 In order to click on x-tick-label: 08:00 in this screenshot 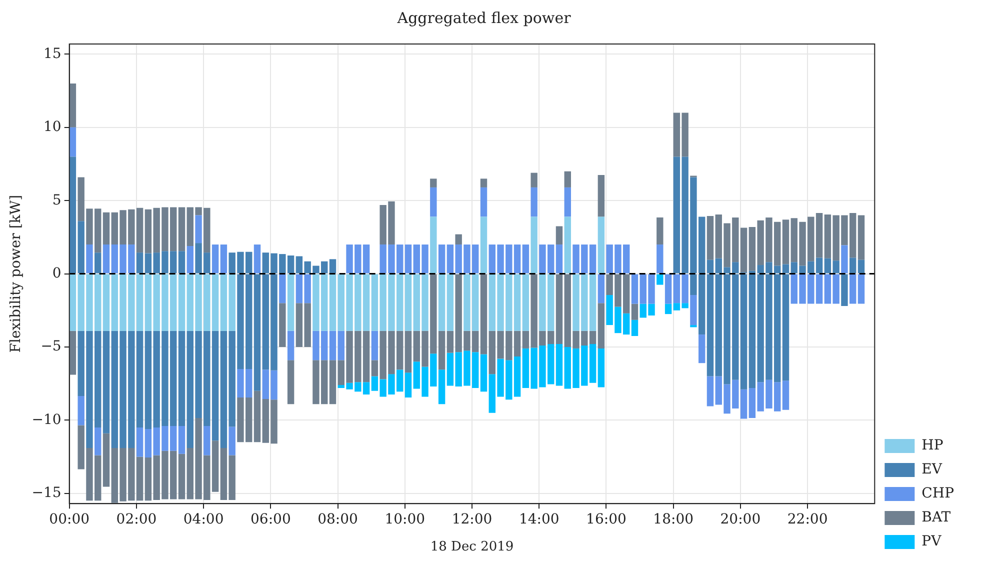, I will do `click(338, 520)`.